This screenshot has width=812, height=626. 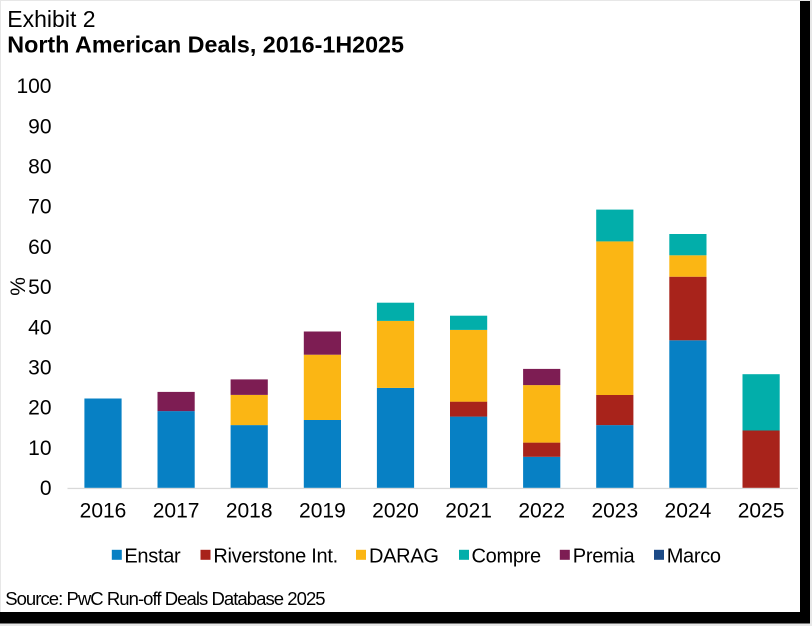 I want to click on svg-text: 2022, so click(x=541, y=511).